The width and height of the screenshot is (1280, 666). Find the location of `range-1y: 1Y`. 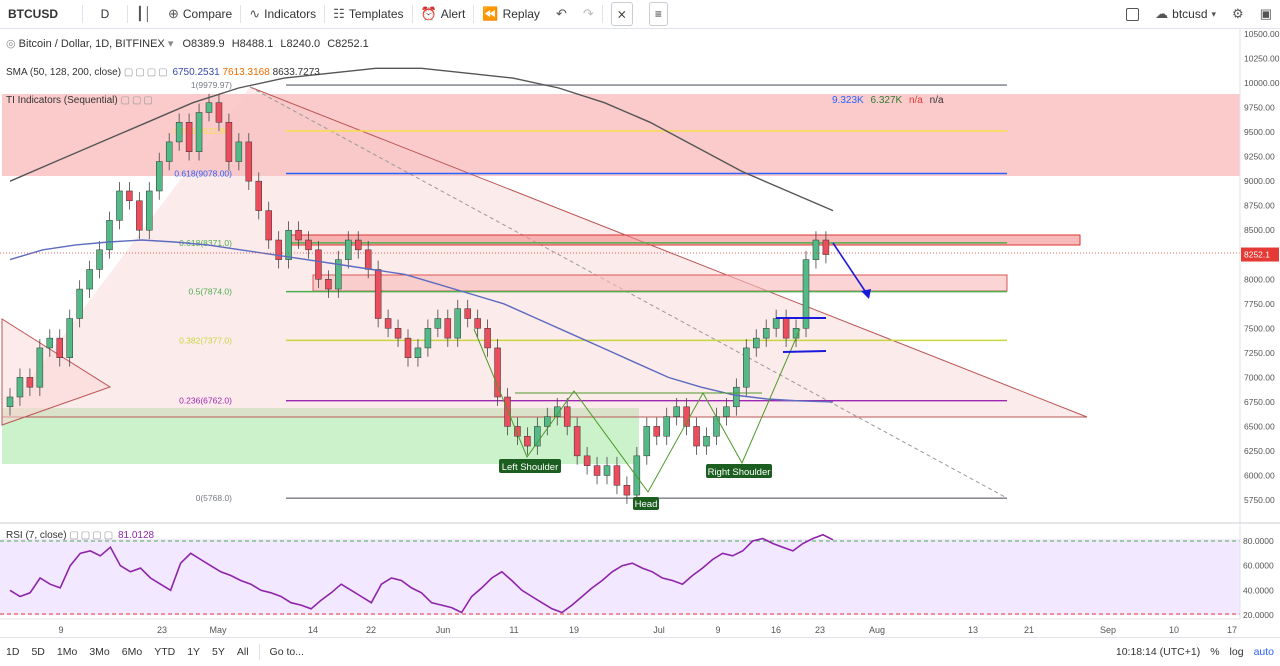

range-1y: 1Y is located at coordinates (194, 652).